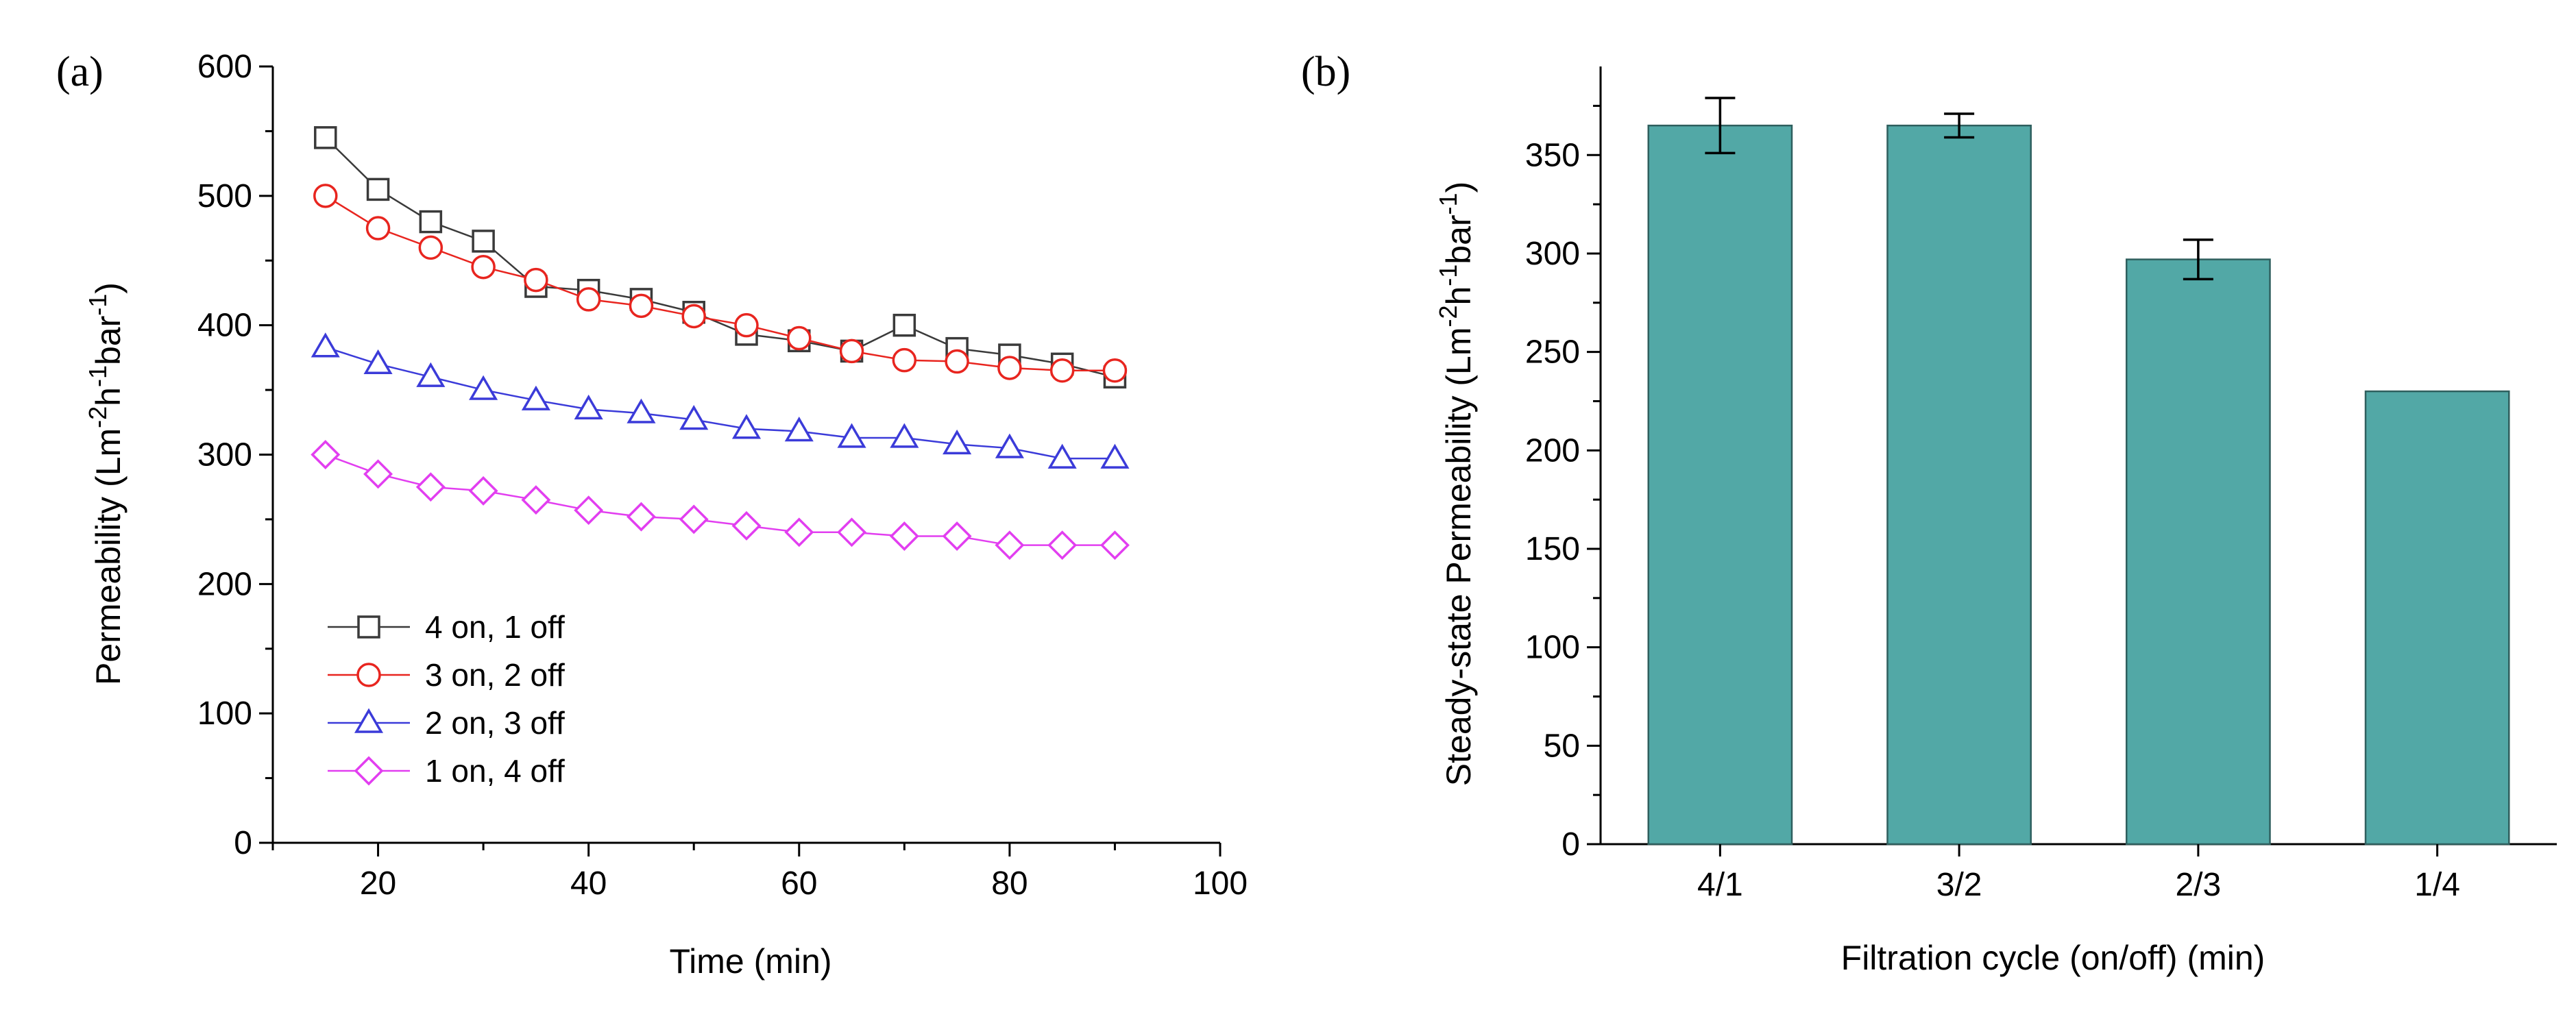 The image size is (2576, 1023). I want to click on y-axis-title-part: ), so click(108, 288).